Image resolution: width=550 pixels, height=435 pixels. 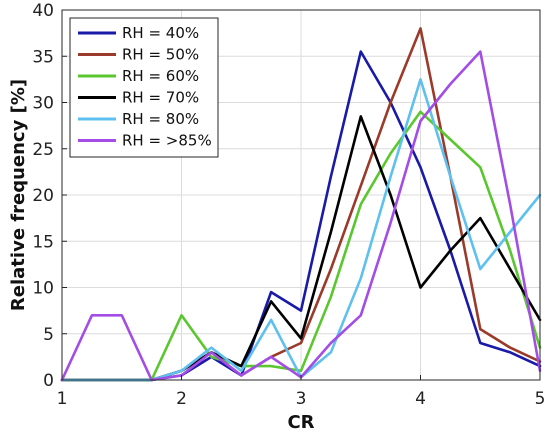 What do you see at coordinates (300, 422) in the screenshot?
I see `x-axis-label: CR` at bounding box center [300, 422].